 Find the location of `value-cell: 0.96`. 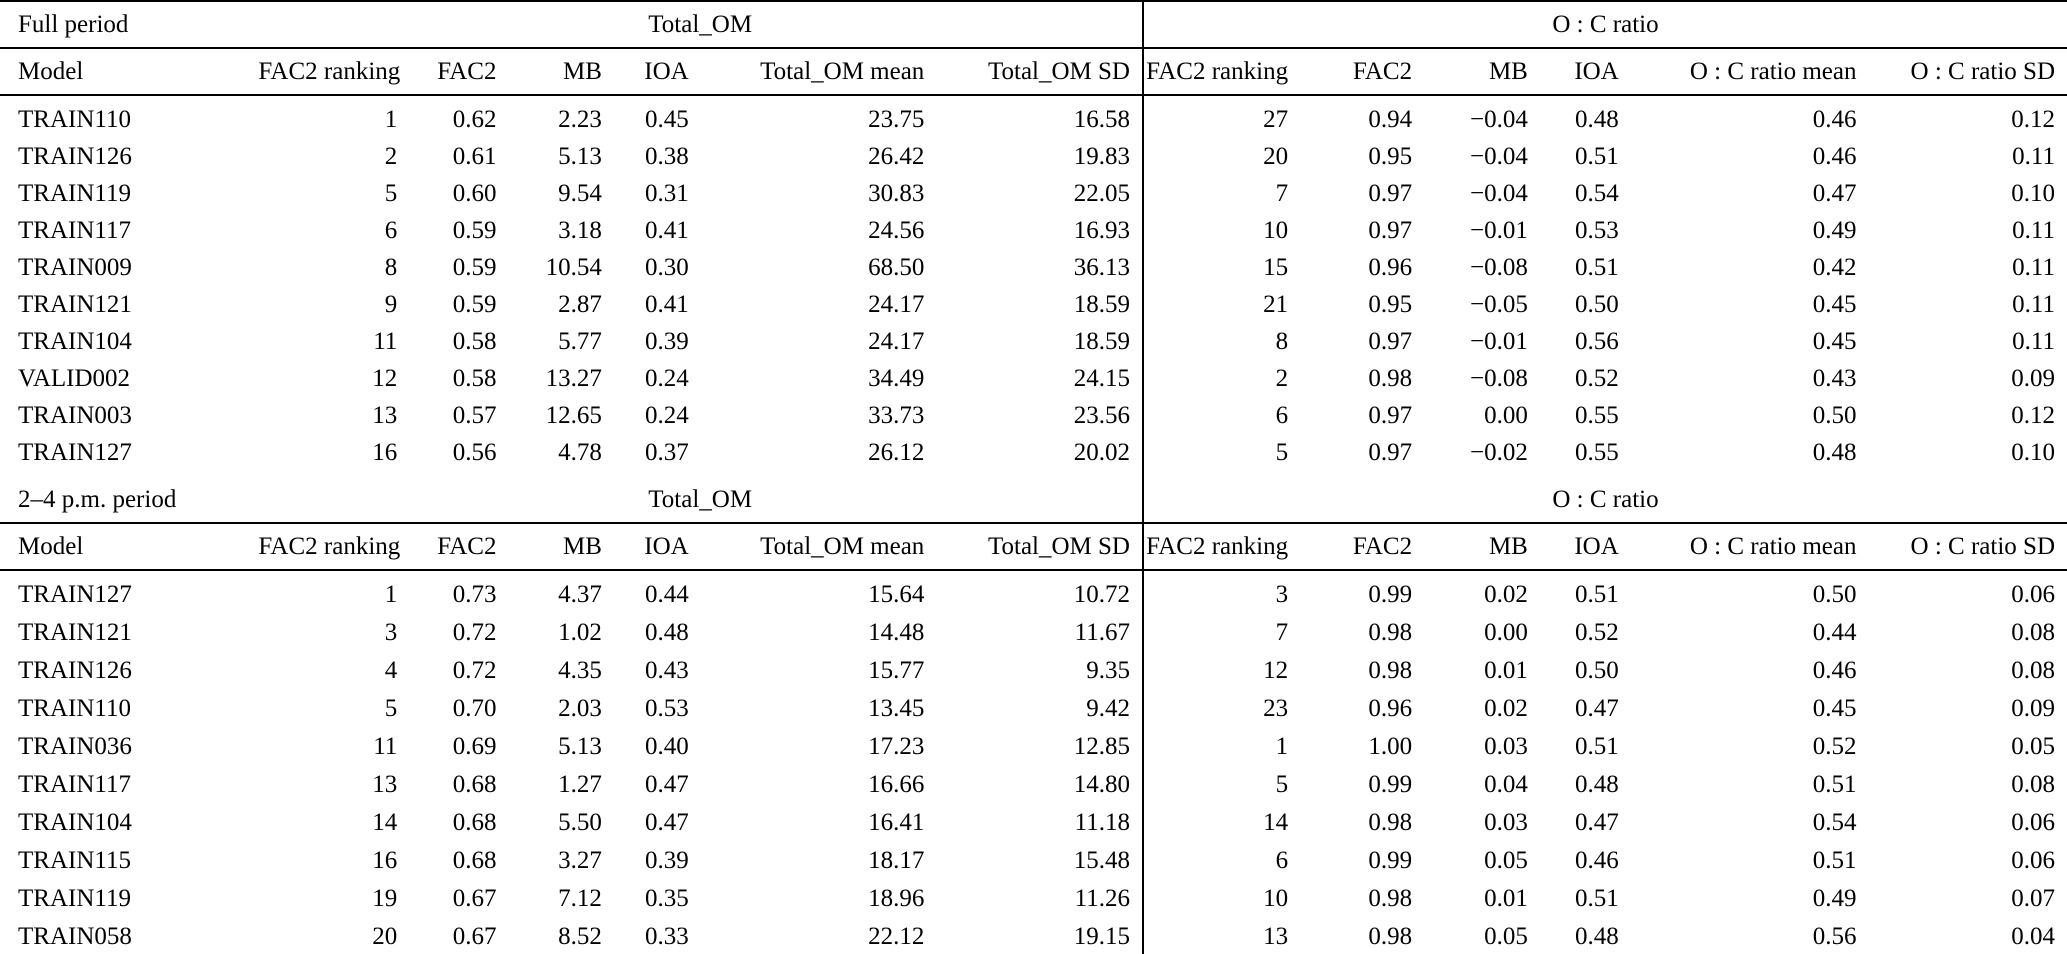

value-cell: 0.96 is located at coordinates (1390, 708).